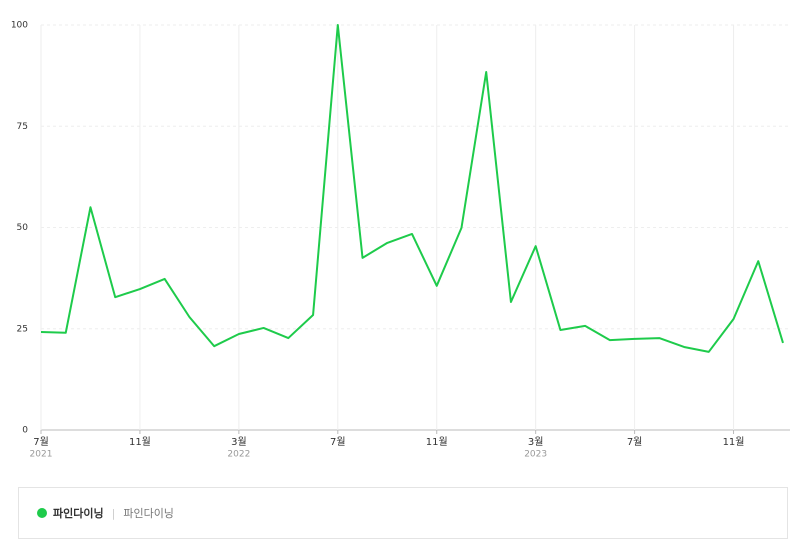 The image size is (800, 550). What do you see at coordinates (19, 26) in the screenshot?
I see `y-tick-label: 100` at bounding box center [19, 26].